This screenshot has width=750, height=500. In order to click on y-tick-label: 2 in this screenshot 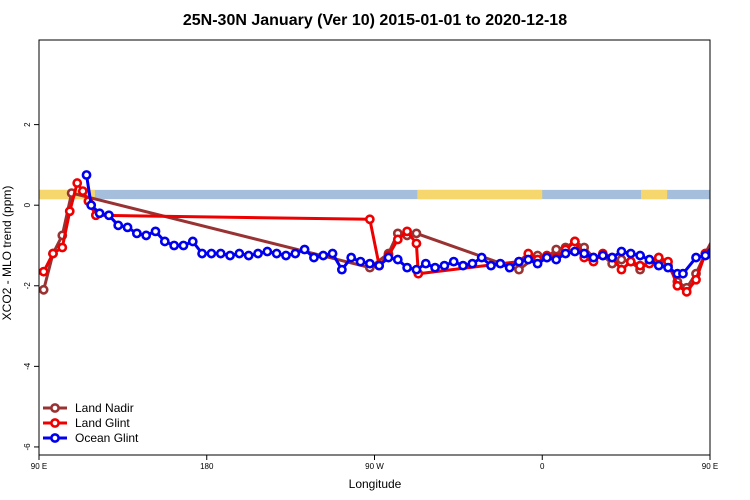, I will do `click(27, 124)`.